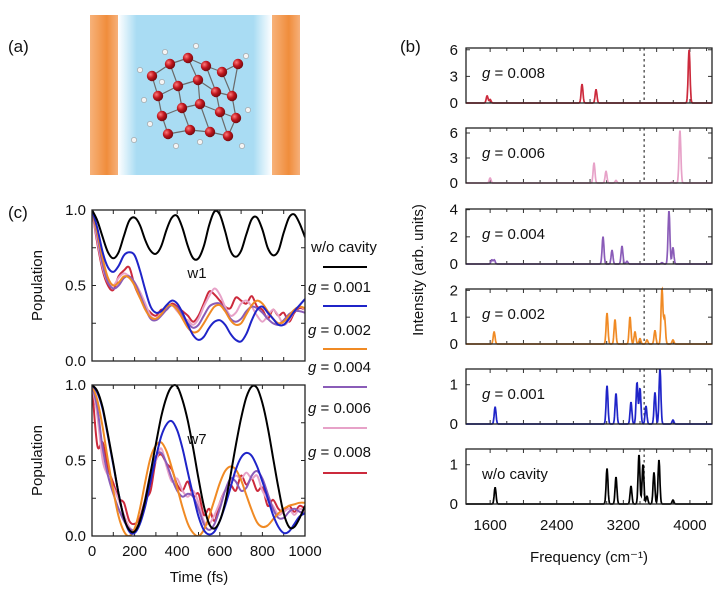 The width and height of the screenshot is (725, 596). What do you see at coordinates (689, 525) in the screenshot?
I see `x-tick-label: 4000` at bounding box center [689, 525].